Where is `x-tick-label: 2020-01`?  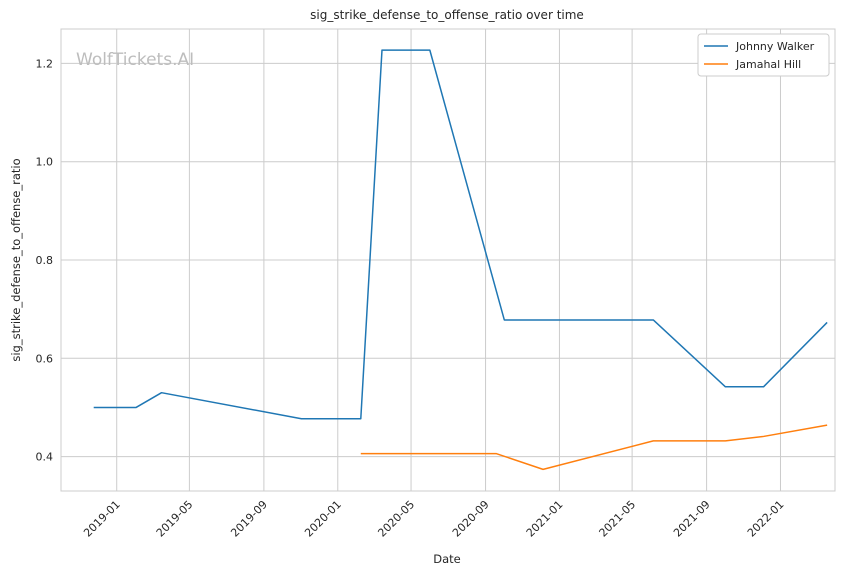 x-tick-label: 2020-01 is located at coordinates (323, 519).